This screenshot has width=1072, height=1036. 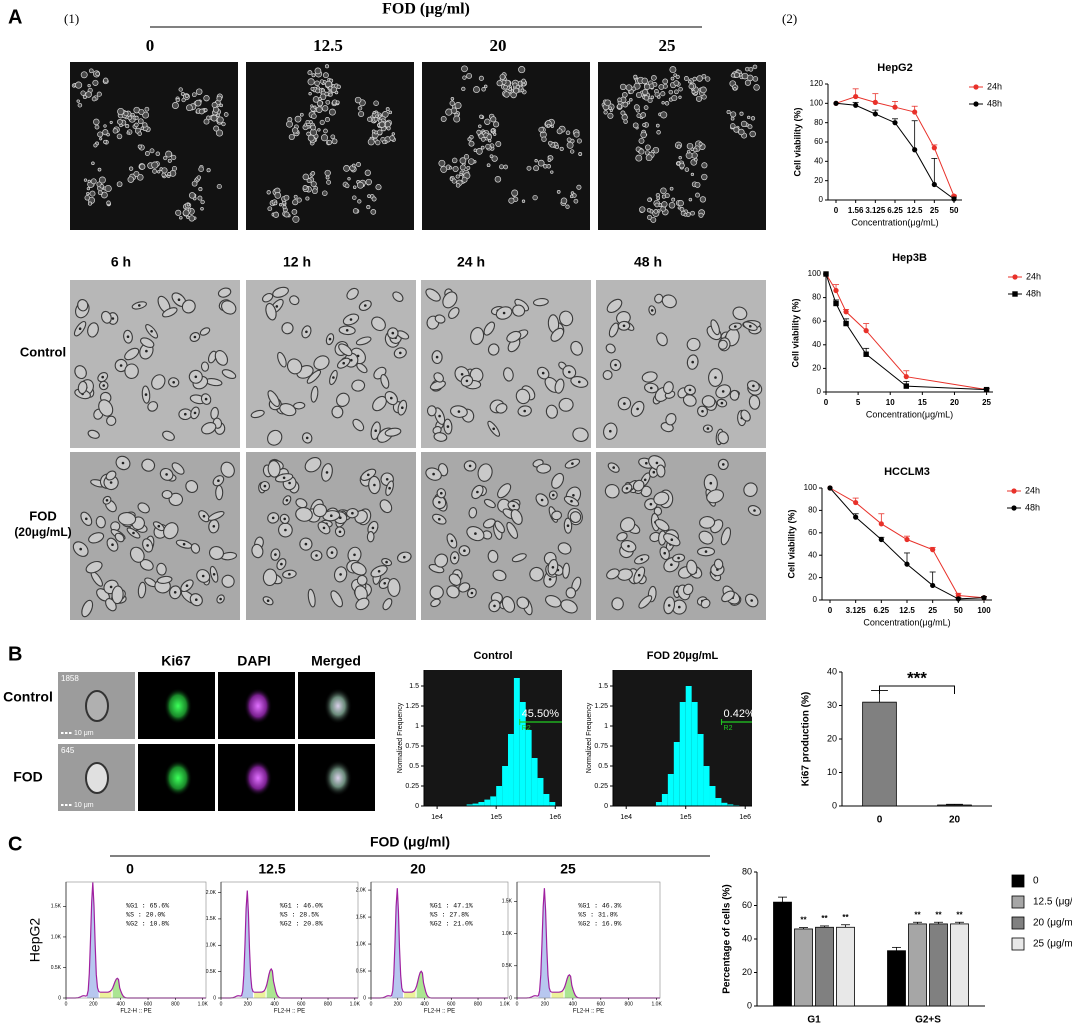 I want to click on histogram-bar, so click(x=700, y=770).